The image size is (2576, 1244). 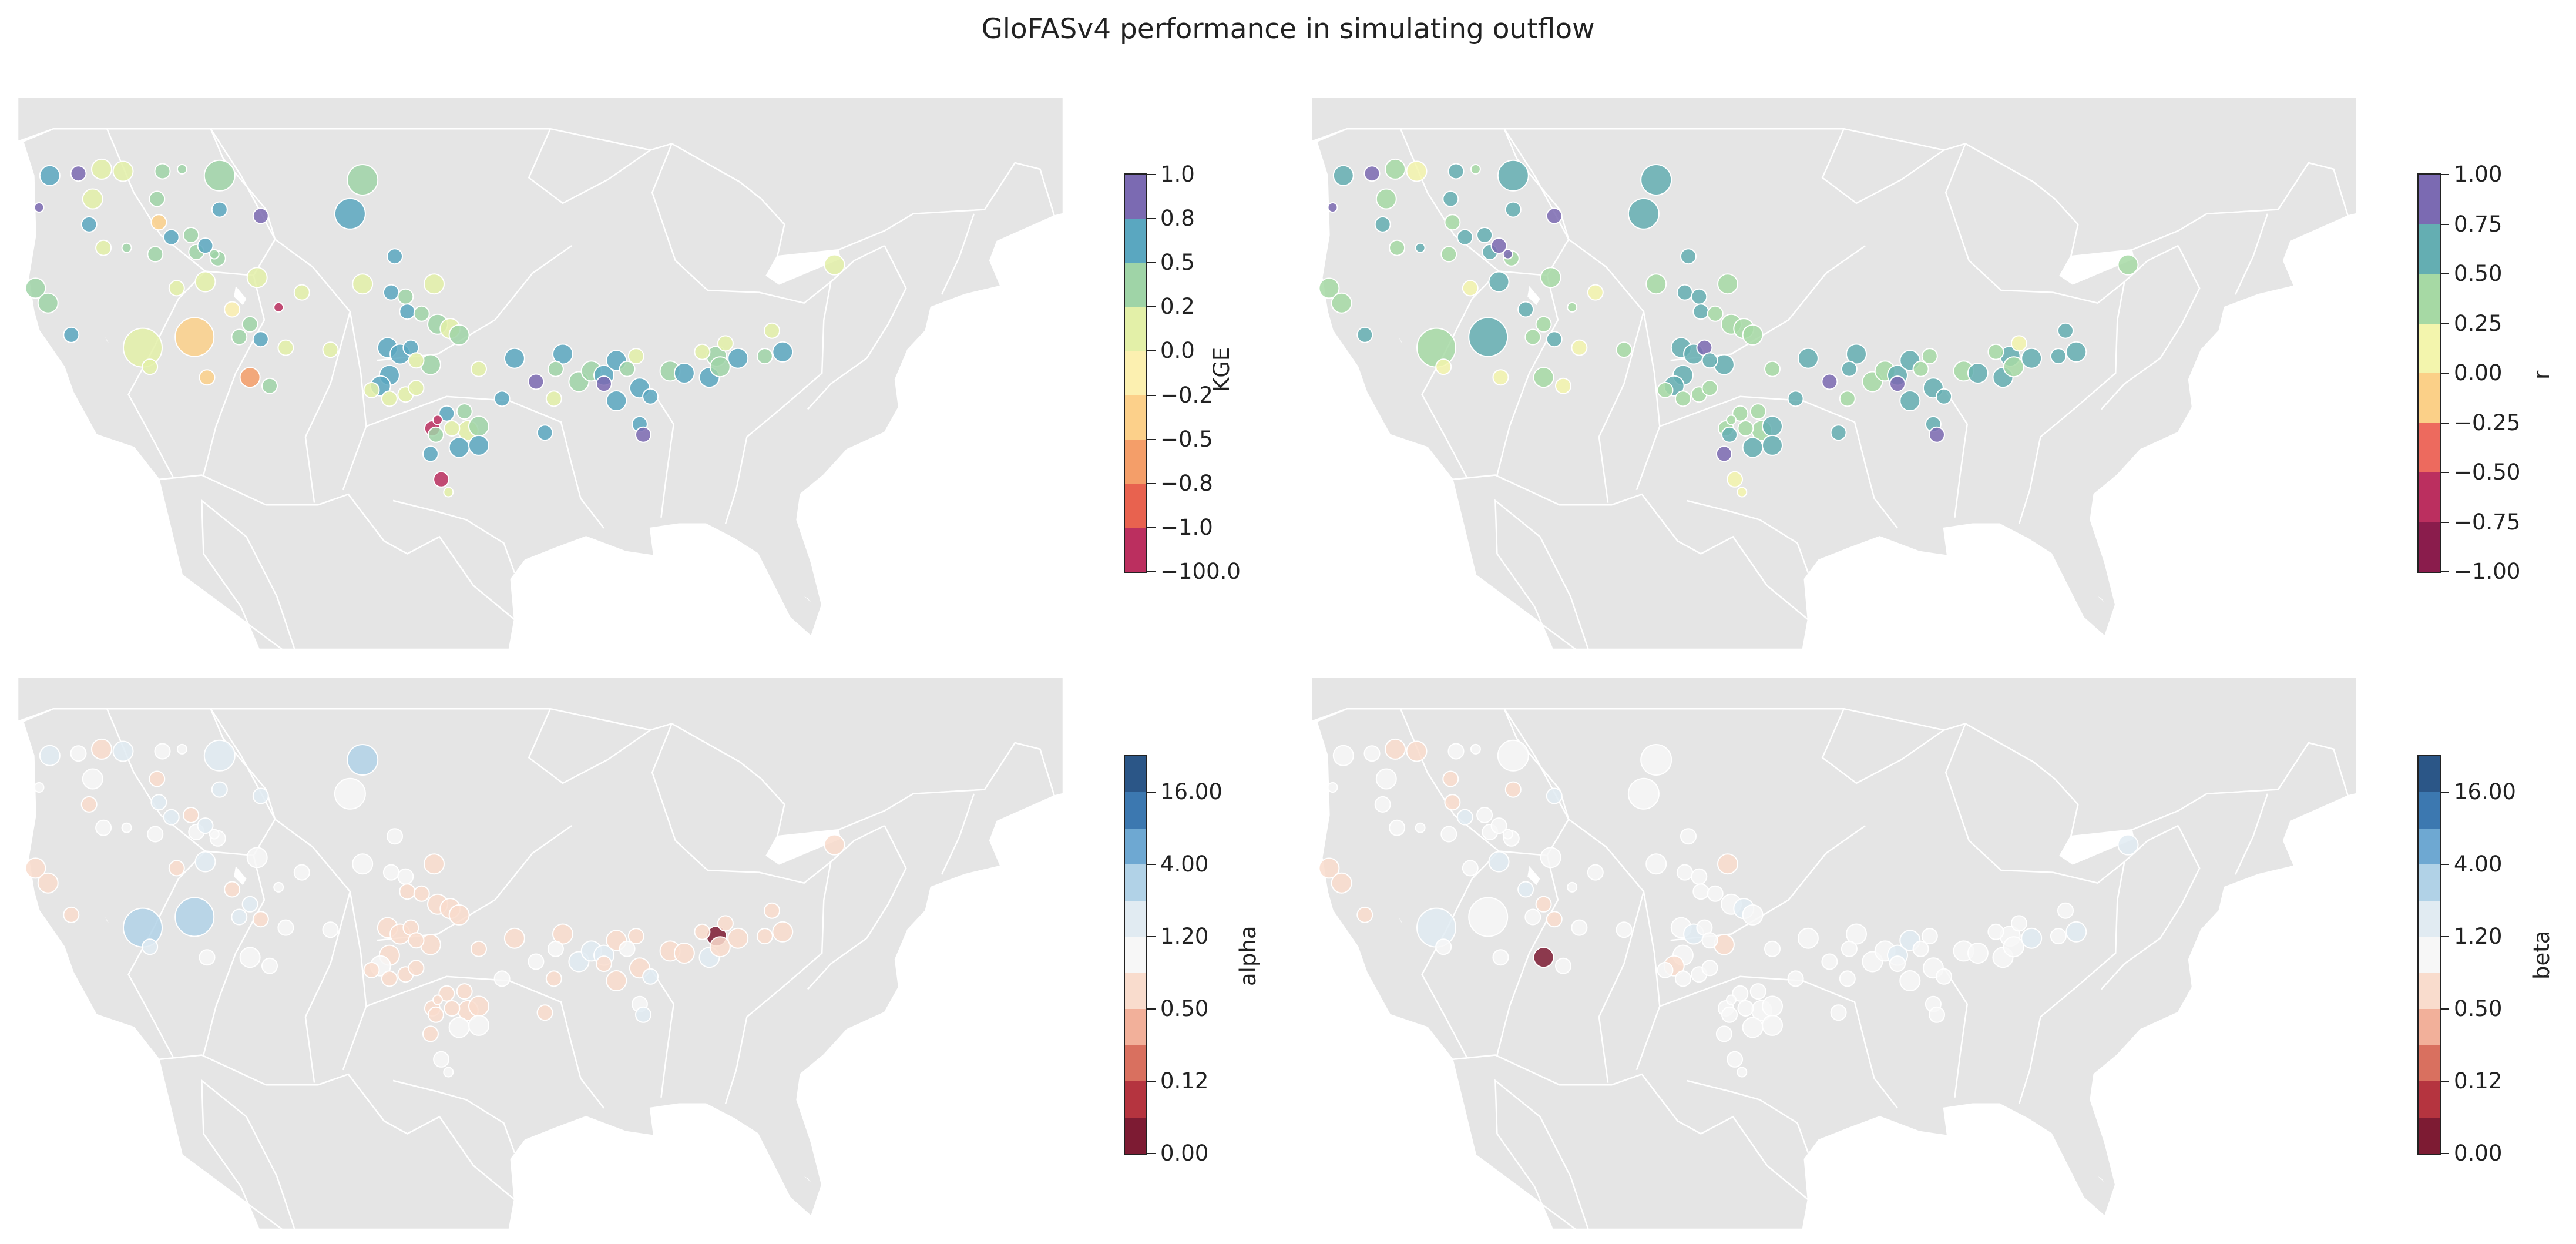 I want to click on tick-label: 0.00, so click(x=2478, y=1153).